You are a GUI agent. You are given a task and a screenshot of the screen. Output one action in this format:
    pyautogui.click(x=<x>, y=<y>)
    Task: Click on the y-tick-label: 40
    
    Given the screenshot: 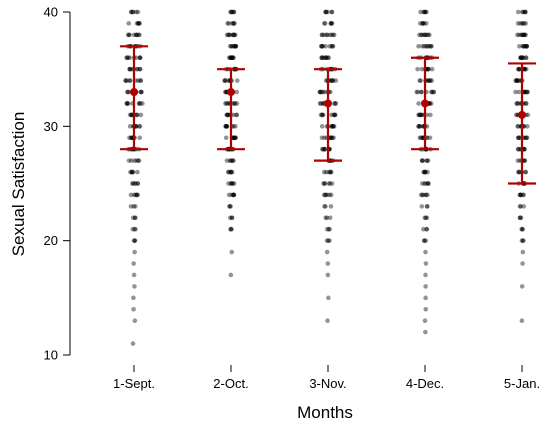 What is the action you would take?
    pyautogui.click(x=51, y=12)
    